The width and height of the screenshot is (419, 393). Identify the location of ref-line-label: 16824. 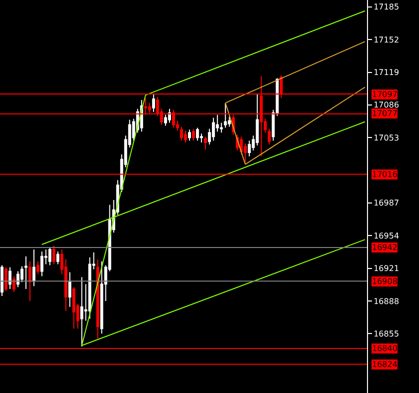
(385, 364).